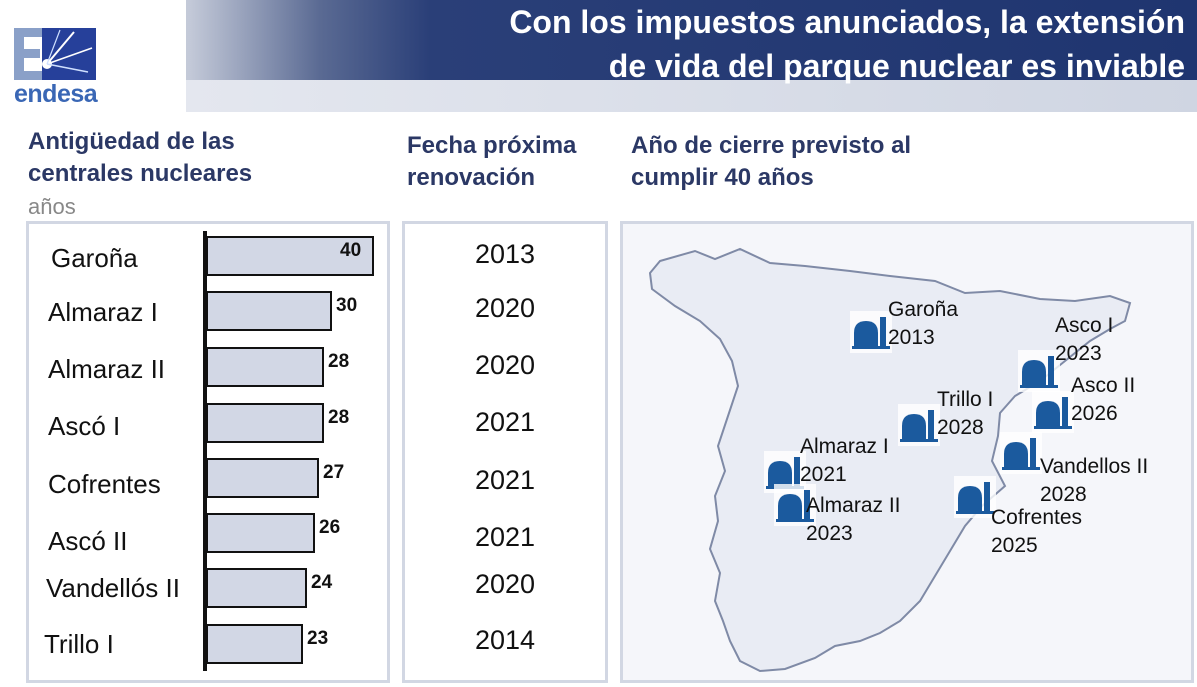 The width and height of the screenshot is (1197, 687). I want to click on plant-label: Almaraz II, so click(107, 369).